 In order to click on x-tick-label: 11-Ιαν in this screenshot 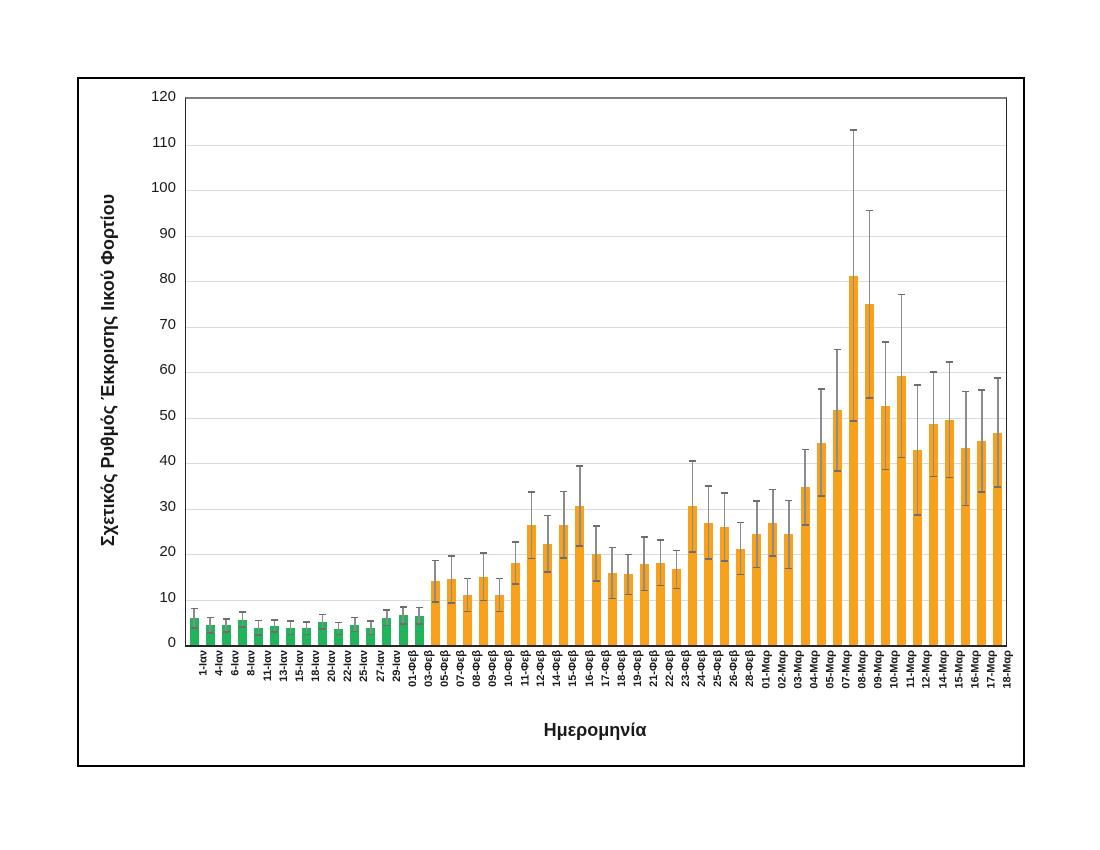, I will do `click(267, 666)`.